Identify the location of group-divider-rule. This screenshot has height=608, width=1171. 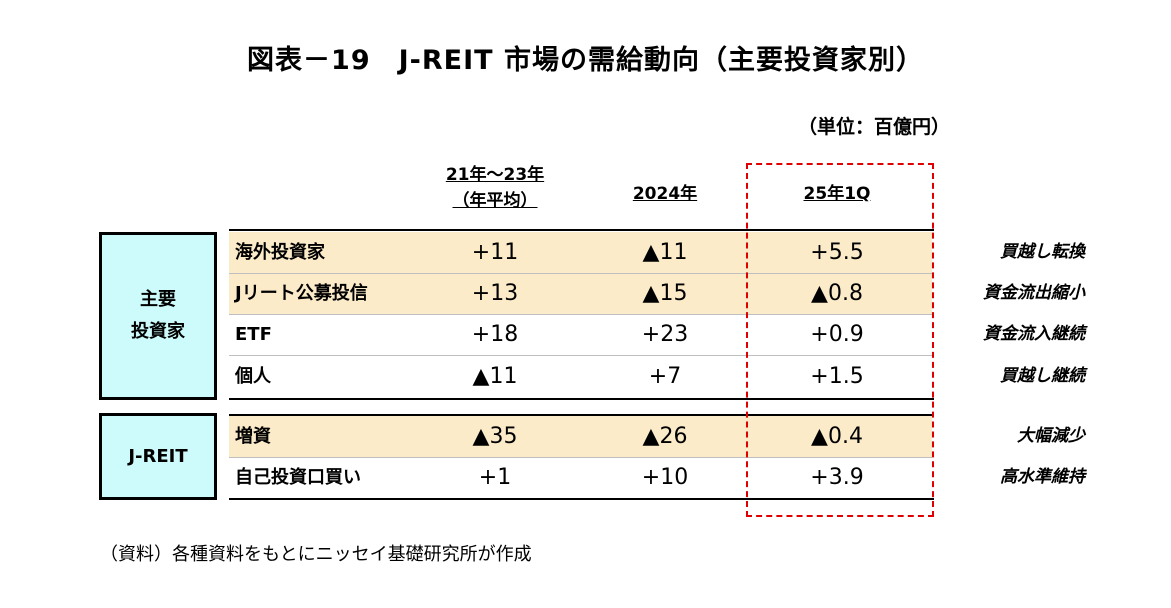
(581, 399).